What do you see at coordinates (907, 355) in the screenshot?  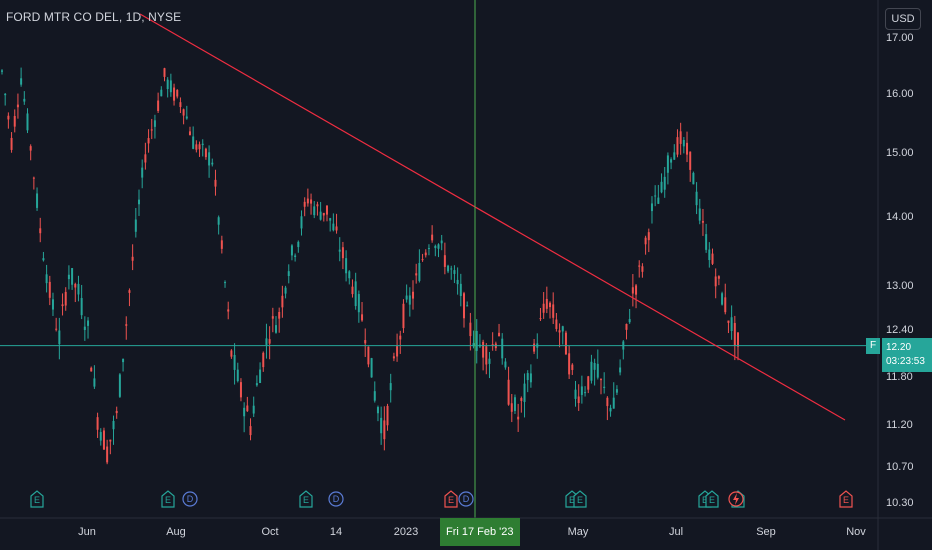 I see `last-price-tag: 12.20 03:23:53` at bounding box center [907, 355].